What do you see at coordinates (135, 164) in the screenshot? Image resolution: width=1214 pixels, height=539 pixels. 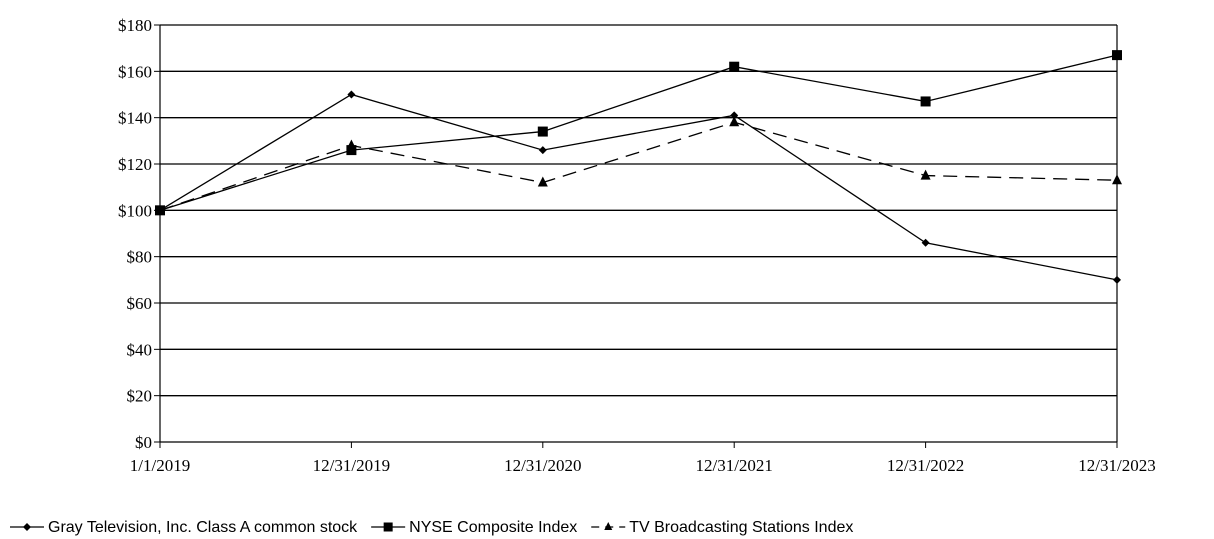 I see `y-tick-label: $120` at bounding box center [135, 164].